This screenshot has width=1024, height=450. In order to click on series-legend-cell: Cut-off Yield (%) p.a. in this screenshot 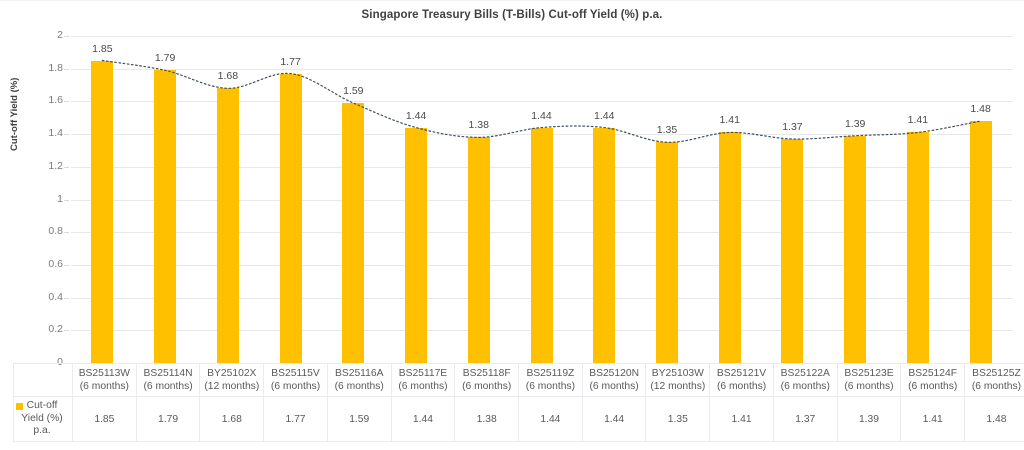, I will do `click(43, 419)`.